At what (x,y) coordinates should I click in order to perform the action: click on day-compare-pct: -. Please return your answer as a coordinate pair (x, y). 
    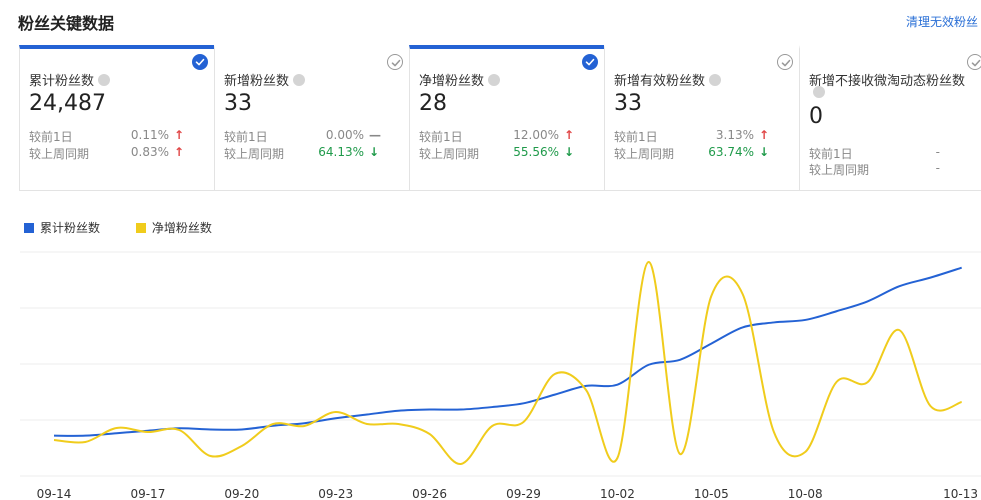
    Looking at the image, I should click on (937, 152).